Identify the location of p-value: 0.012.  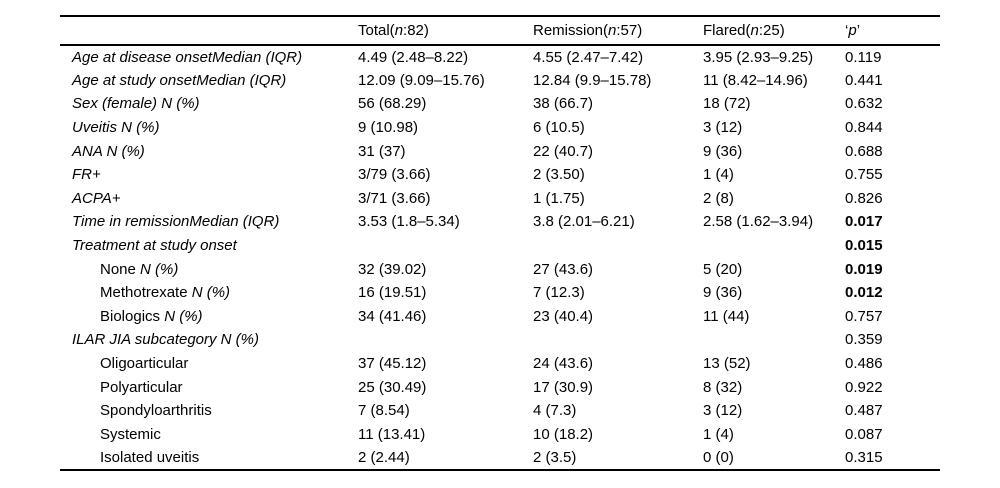
(864, 293).